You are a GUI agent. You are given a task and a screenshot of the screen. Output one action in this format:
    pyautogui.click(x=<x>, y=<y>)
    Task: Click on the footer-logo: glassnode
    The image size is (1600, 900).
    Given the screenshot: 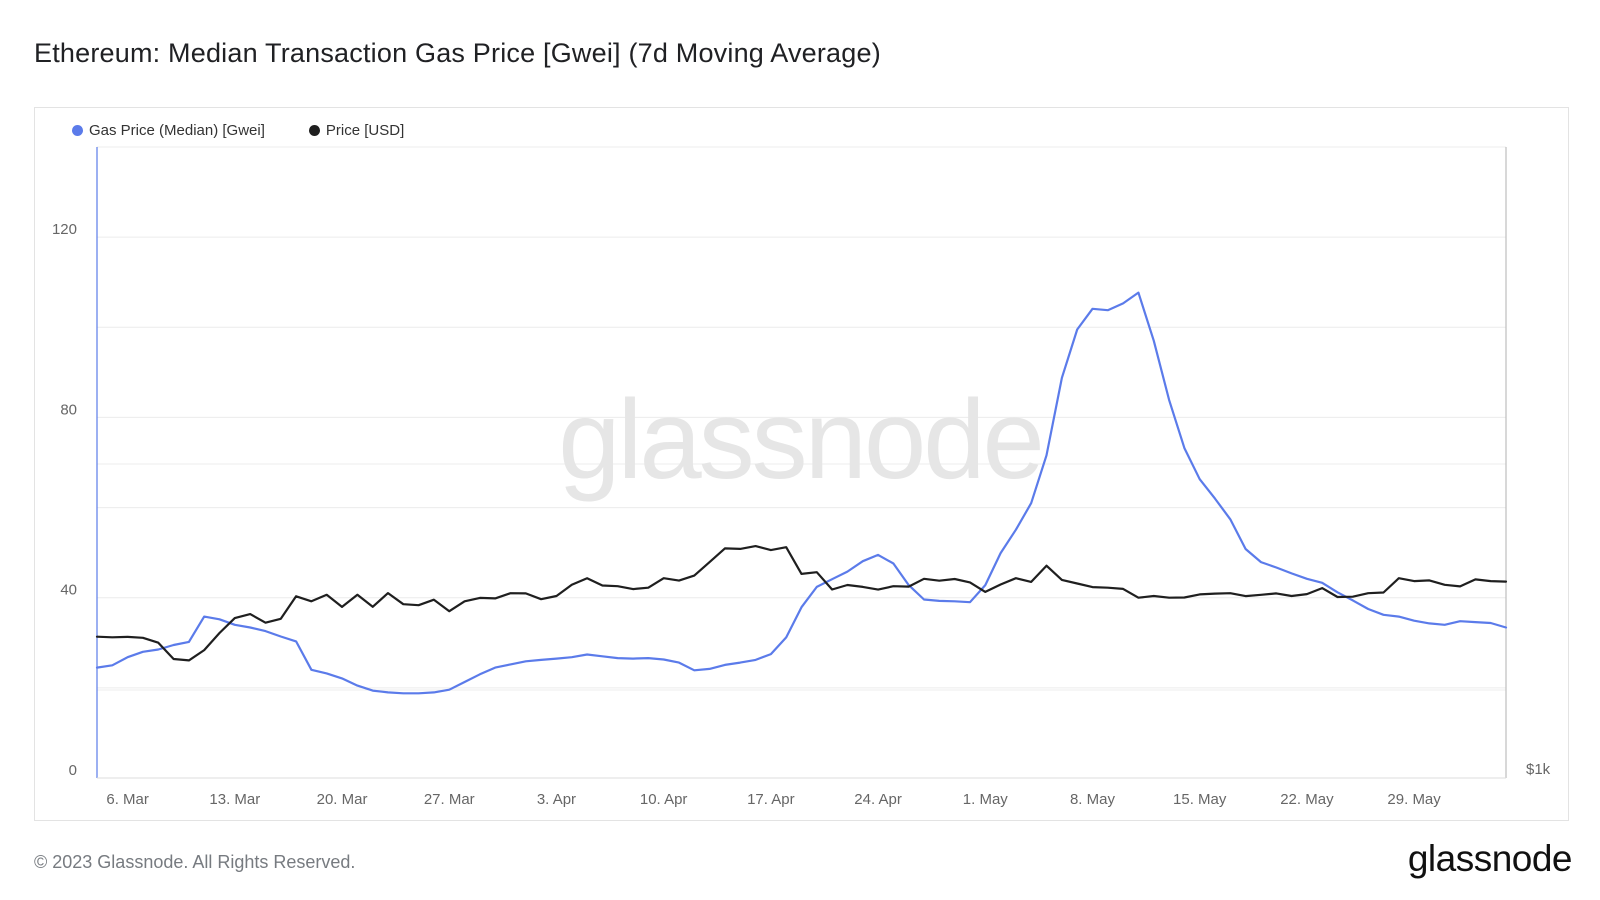 What is the action you would take?
    pyautogui.click(x=1490, y=858)
    